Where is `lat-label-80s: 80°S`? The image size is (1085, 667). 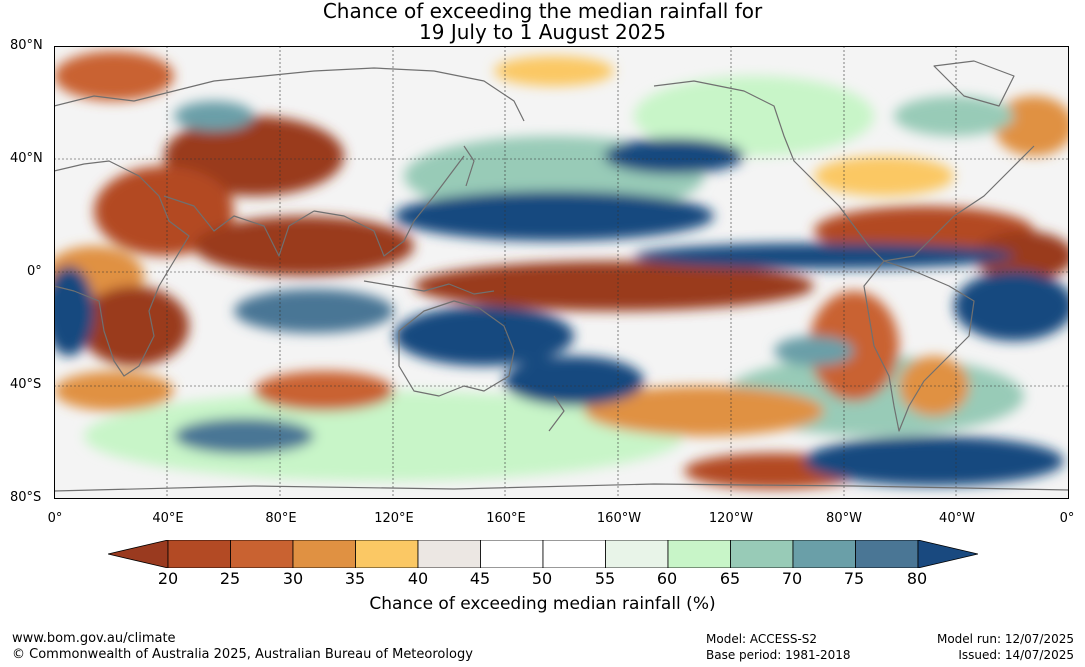 lat-label-80s: 80°S is located at coordinates (26, 497).